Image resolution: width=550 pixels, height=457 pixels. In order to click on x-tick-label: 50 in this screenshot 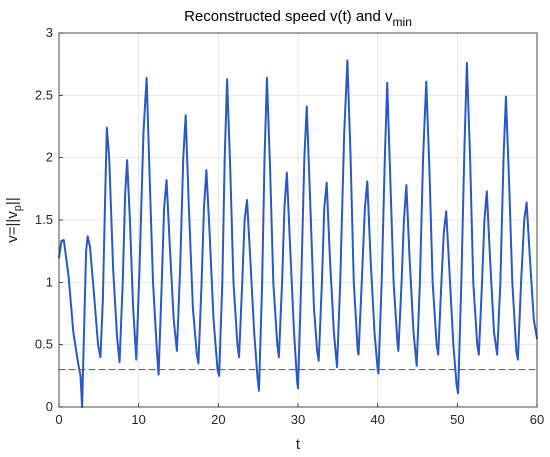, I will do `click(457, 419)`.